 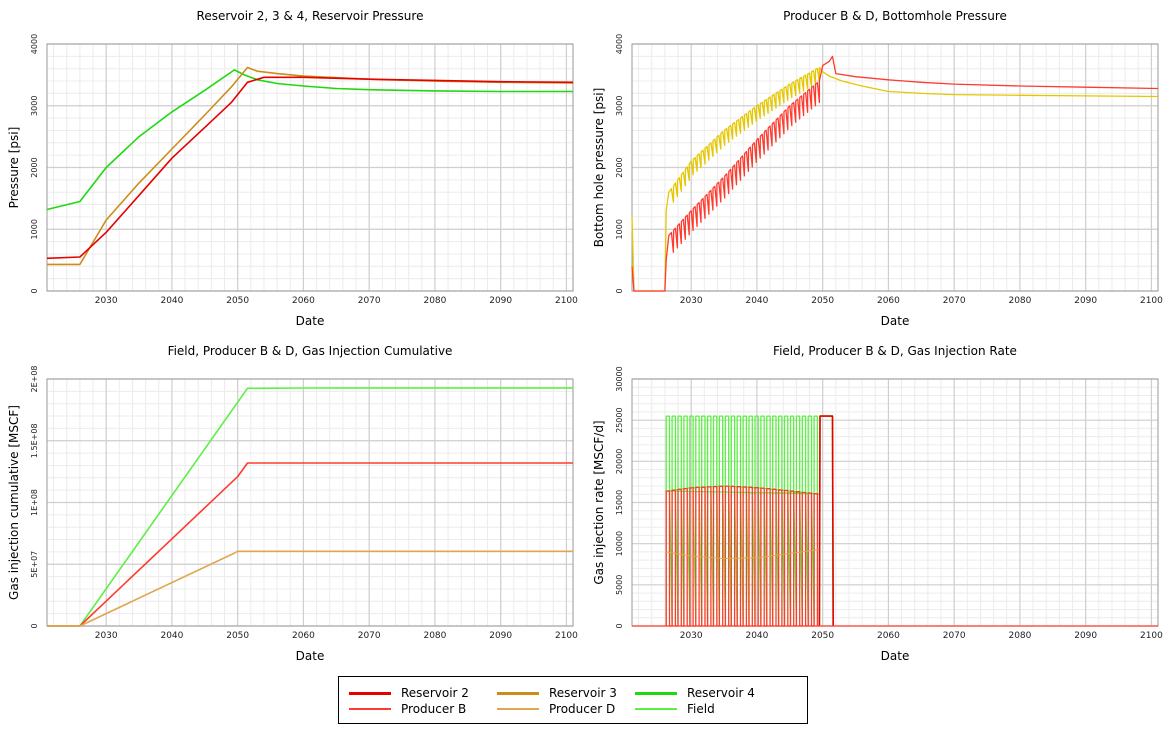 I want to click on legend-swatch-producer-b, so click(x=370, y=709).